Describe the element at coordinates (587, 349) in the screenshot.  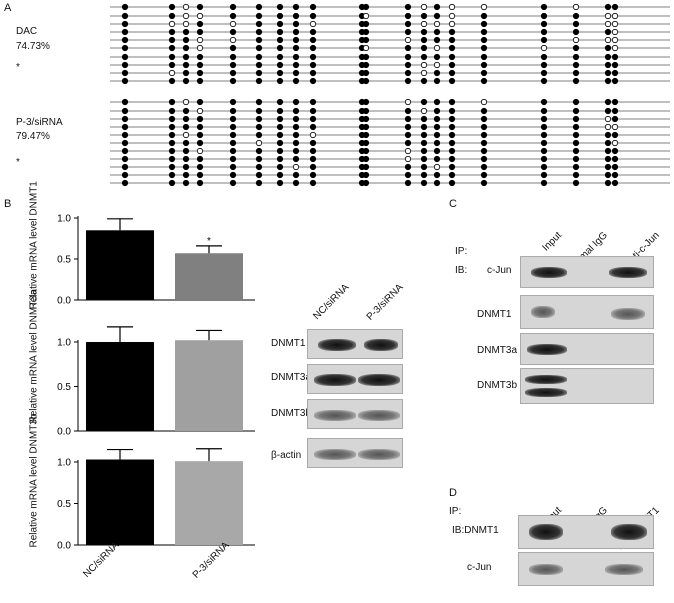
I see `blot-c-dnmt3a` at that location.